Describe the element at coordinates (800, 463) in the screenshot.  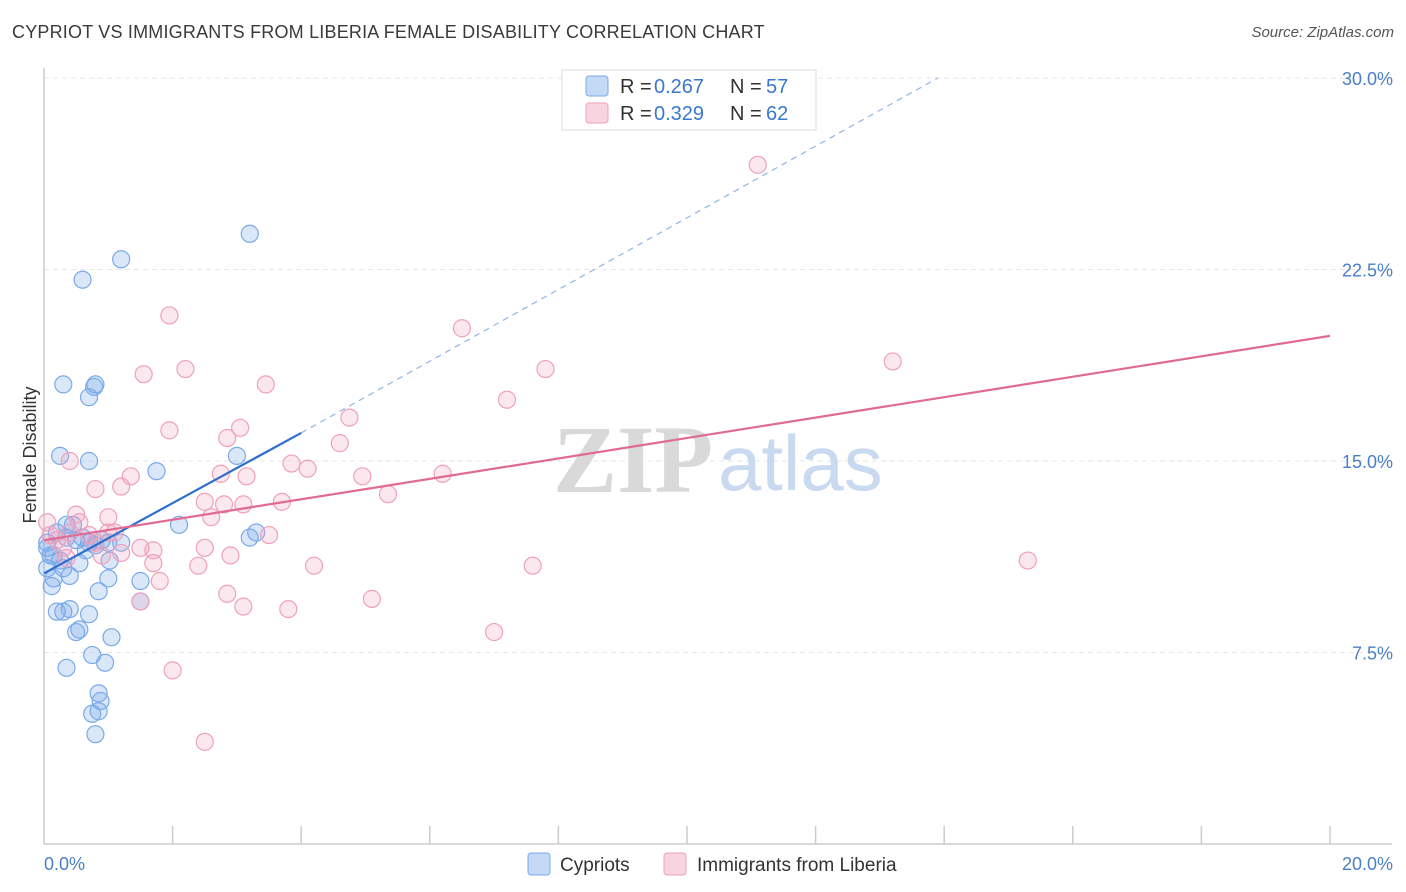
I see `watermark-atlas: atlas` at that location.